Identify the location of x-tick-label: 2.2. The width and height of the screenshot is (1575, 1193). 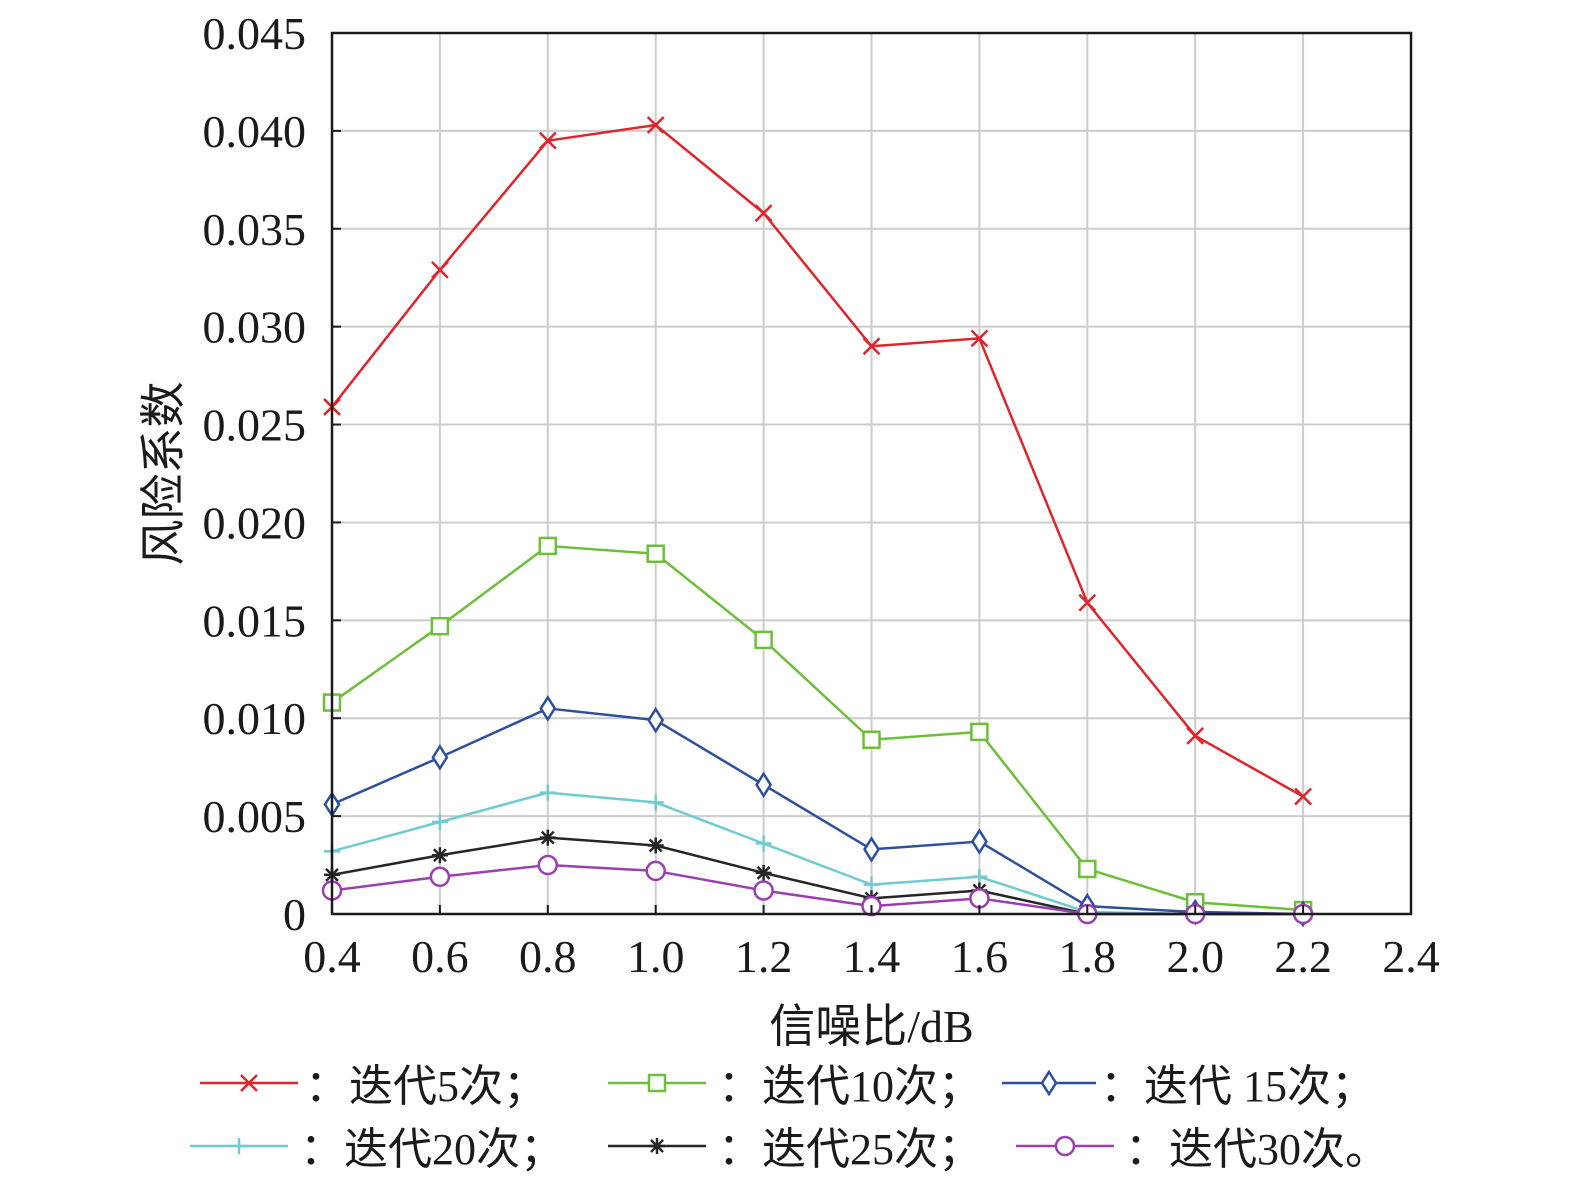
(1303, 956).